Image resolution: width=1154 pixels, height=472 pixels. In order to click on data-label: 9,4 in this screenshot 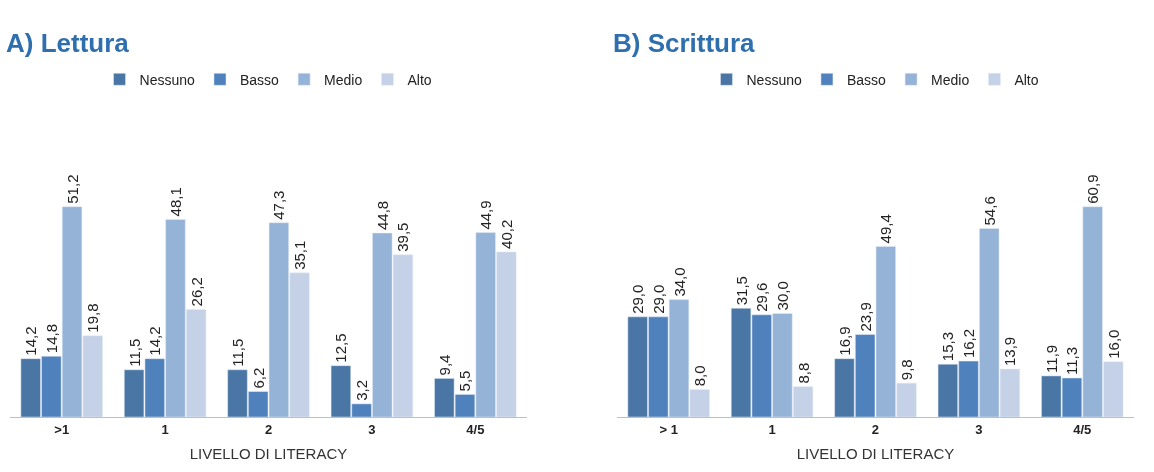, I will do `click(444, 365)`.